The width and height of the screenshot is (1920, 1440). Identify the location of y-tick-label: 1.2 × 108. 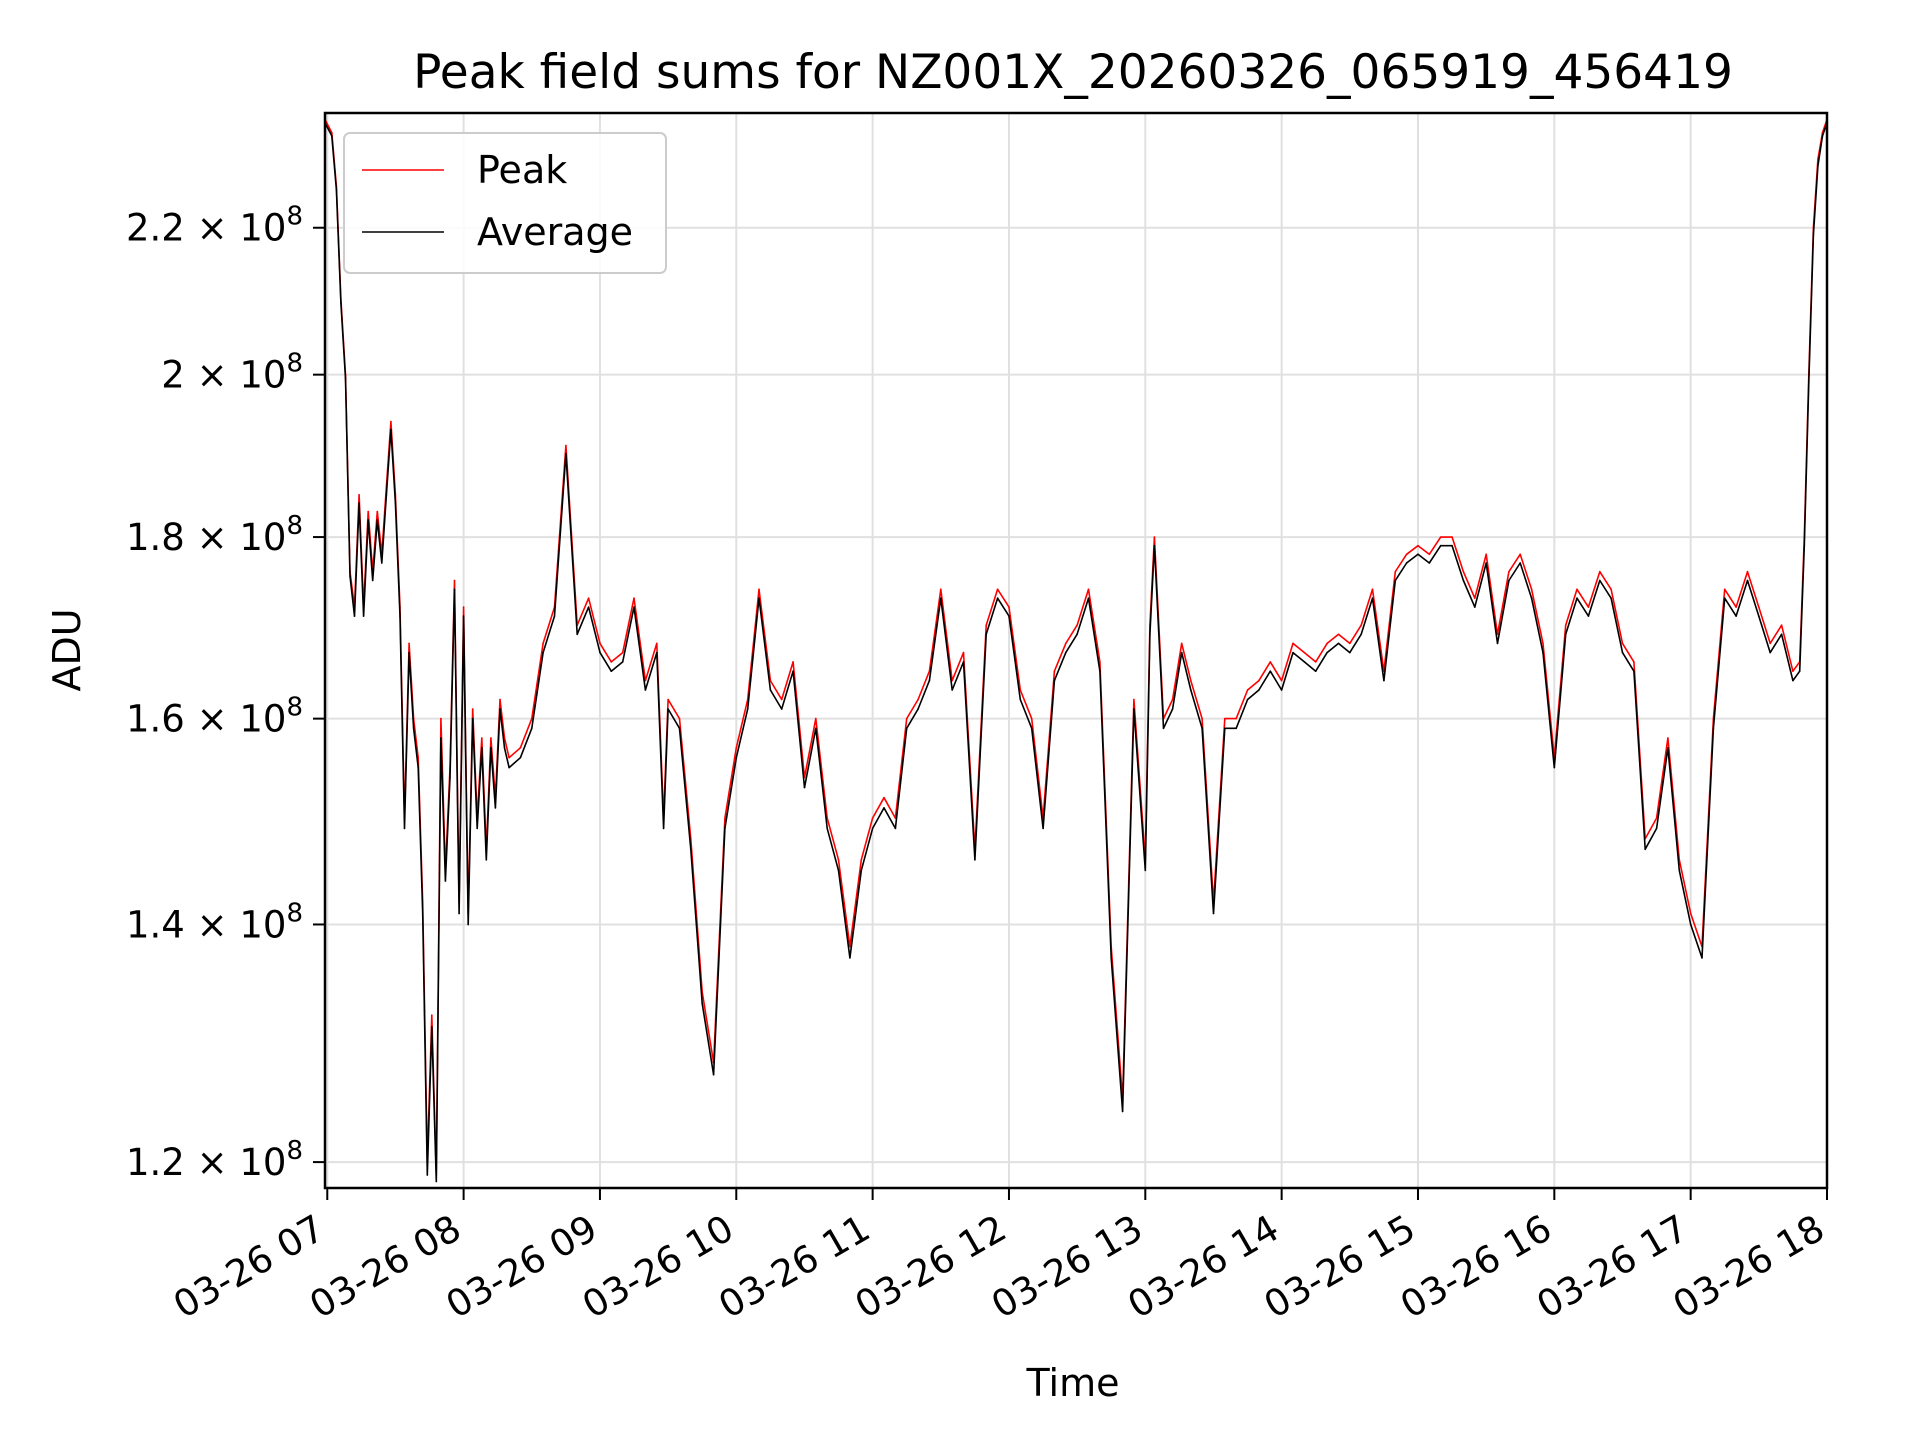
(214, 1160).